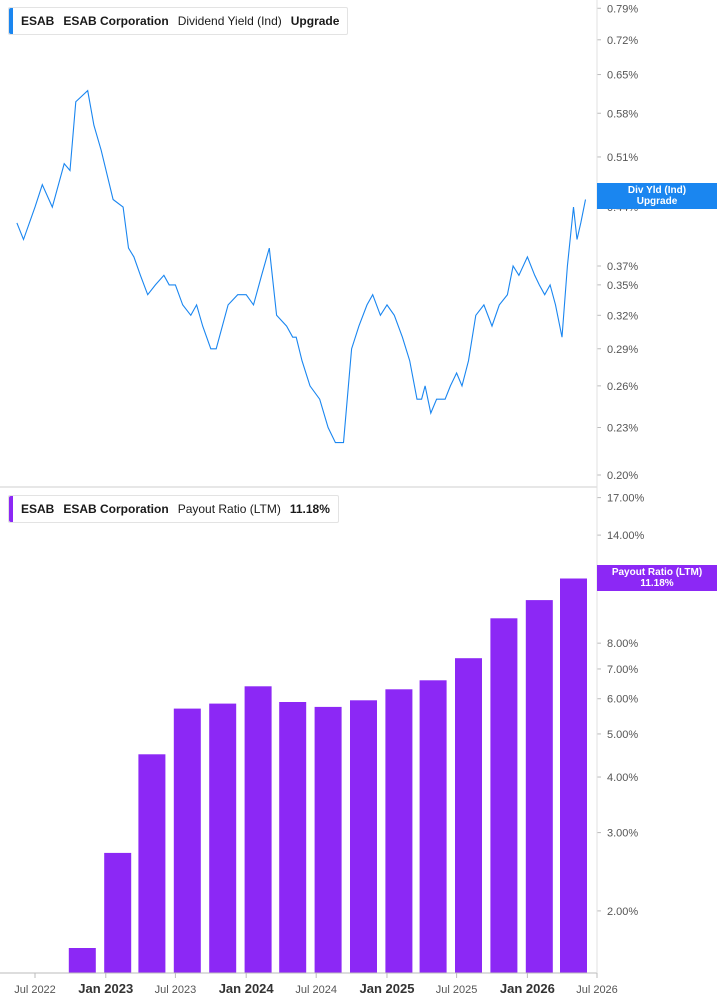 This screenshot has height=1005, width=717. I want to click on x-tick-label: Jul 2023, so click(176, 990).